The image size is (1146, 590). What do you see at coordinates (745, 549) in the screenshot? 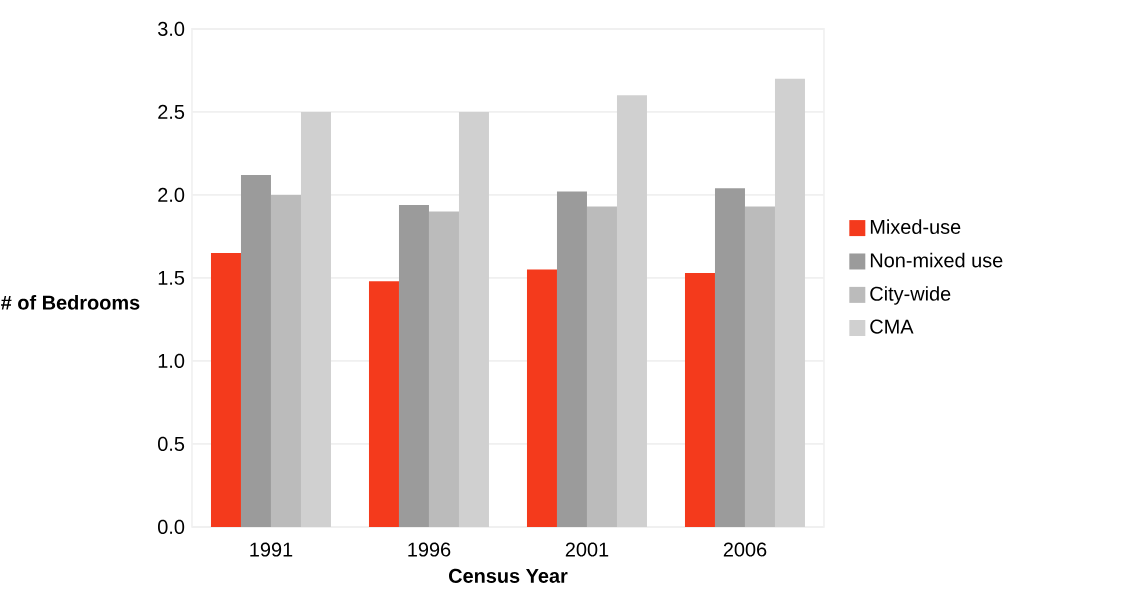
I see `x-tick-label: 2006` at bounding box center [745, 549].